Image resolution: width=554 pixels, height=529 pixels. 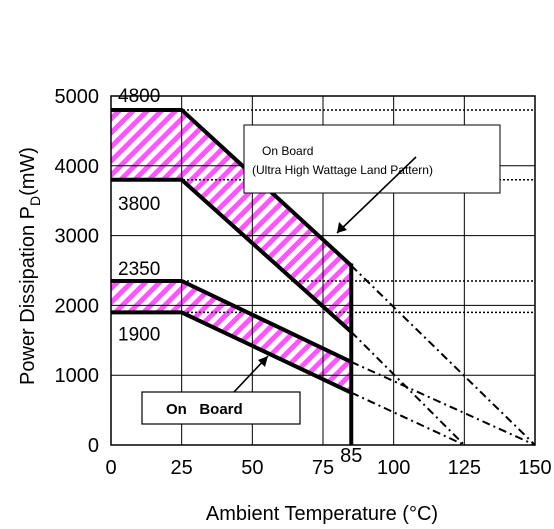 I want to click on x-tick-labels: 0 25 50 75 100 125 150 85, so click(x=328, y=462).